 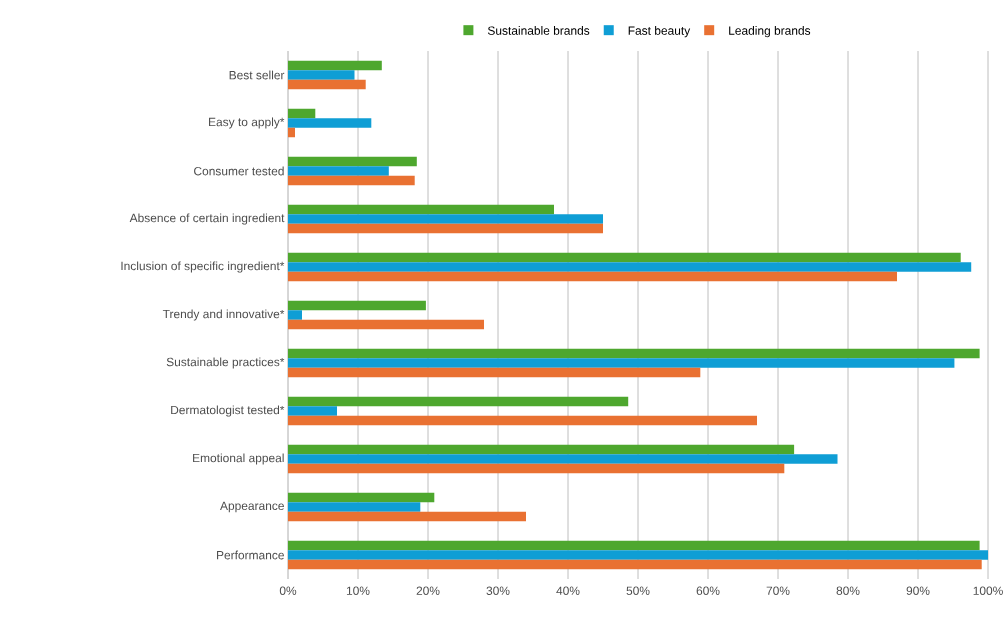 I want to click on x-tick-label: 100%, so click(x=988, y=590).